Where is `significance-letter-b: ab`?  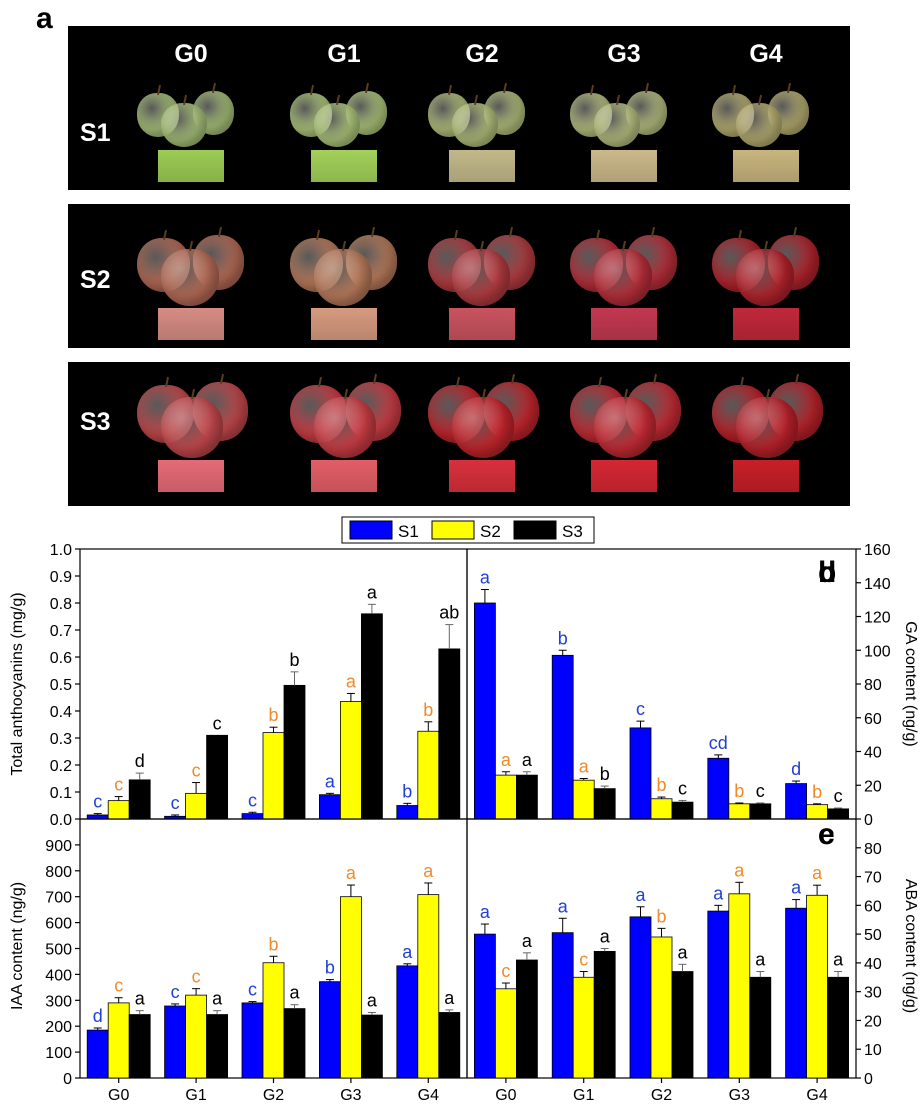
significance-letter-b: ab is located at coordinates (449, 613).